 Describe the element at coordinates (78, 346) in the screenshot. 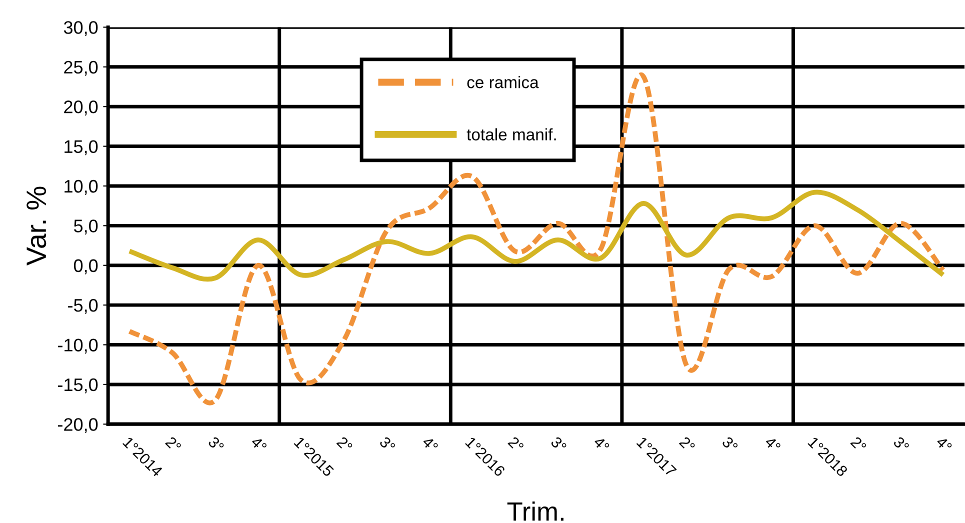

I see `y-tick-label: -10,0` at that location.